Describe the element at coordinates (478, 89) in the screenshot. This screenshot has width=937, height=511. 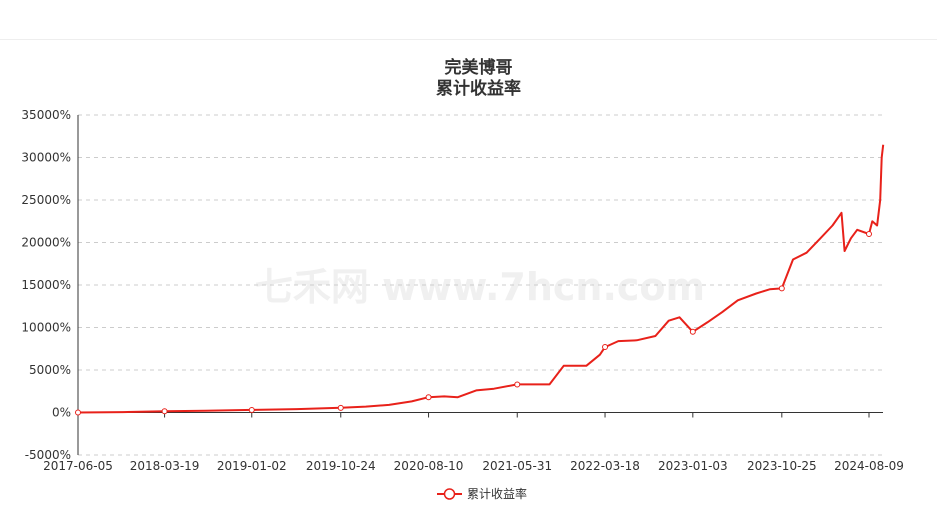
I see `chart-subtitle: 累计收益率` at that location.